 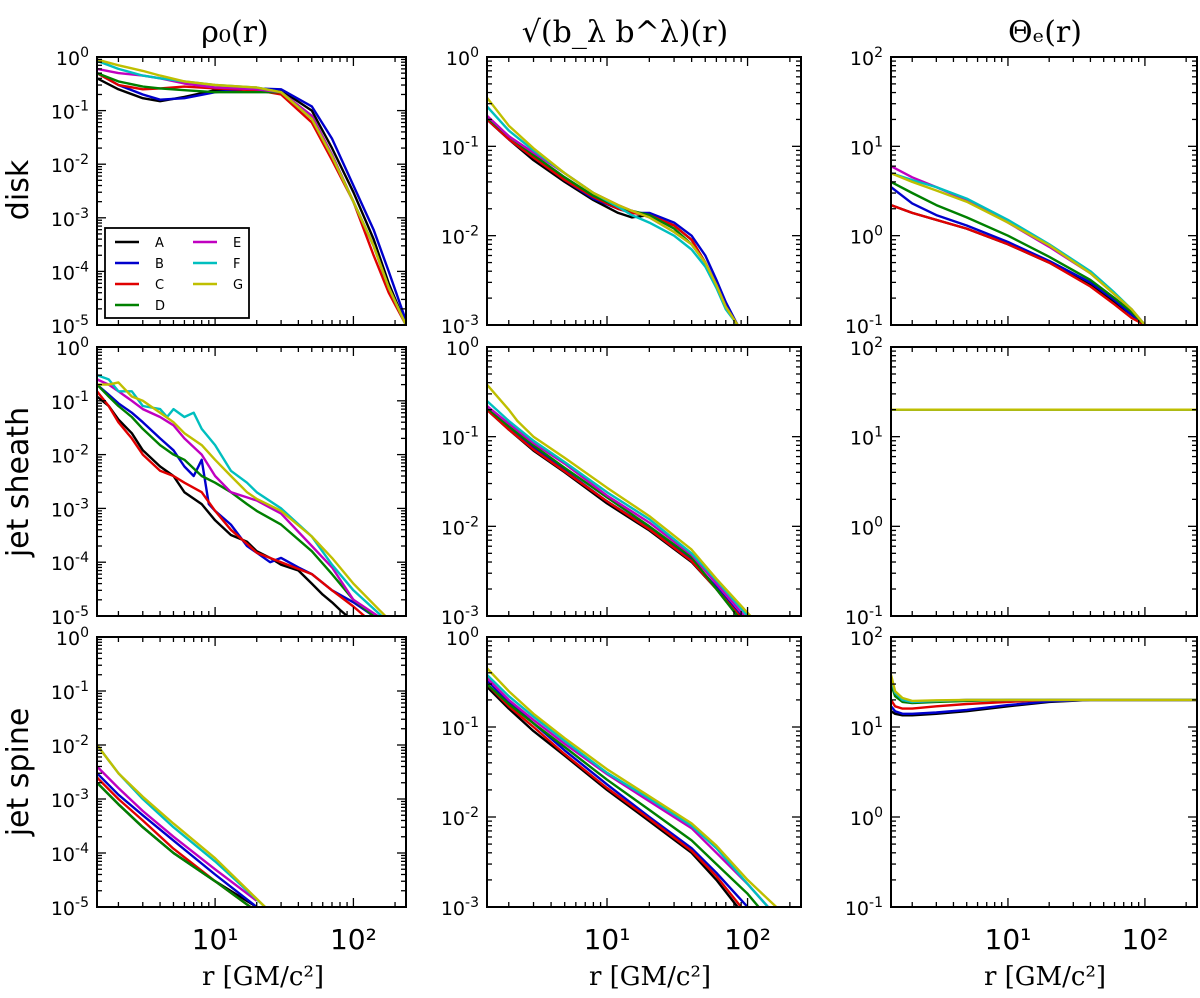 I want to click on panel-jet-spine-2: 10¹ 10² 10² 10¹ 10⁰ 10⁻¹, so click(x=1021, y=790).